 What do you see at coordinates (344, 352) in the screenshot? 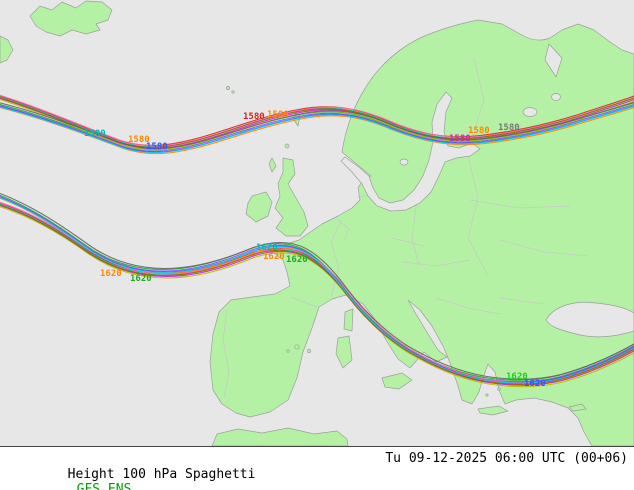
I see `landmass-sardinia` at bounding box center [344, 352].